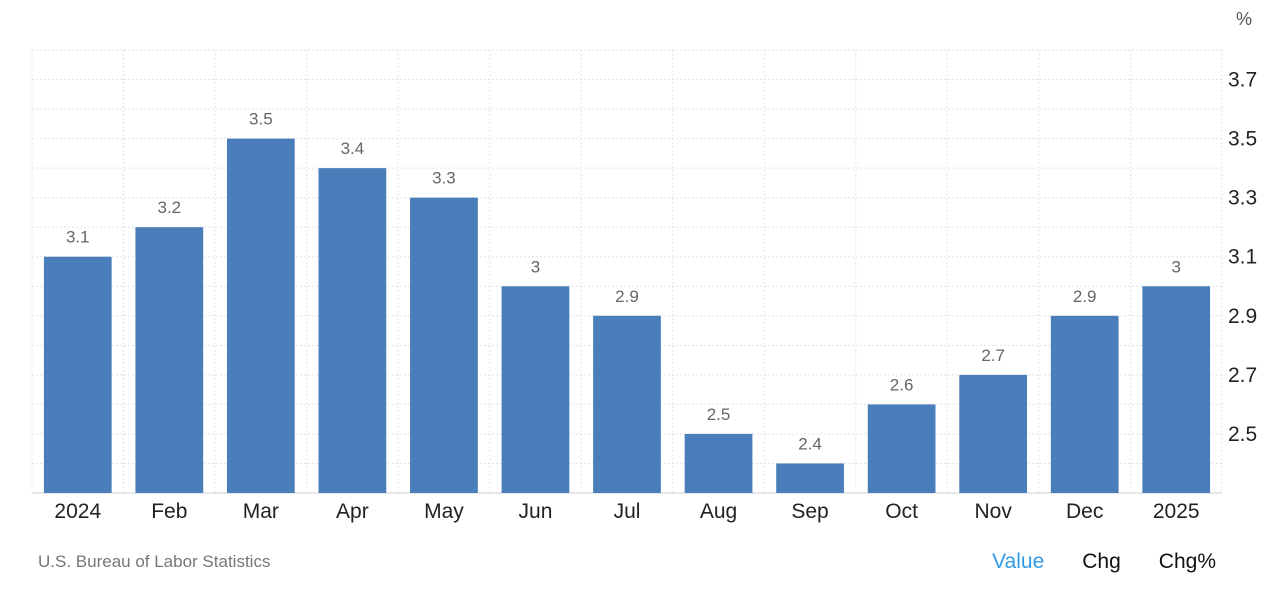 This screenshot has height=600, width=1280. I want to click on x-tick-label: Jul, so click(627, 511).